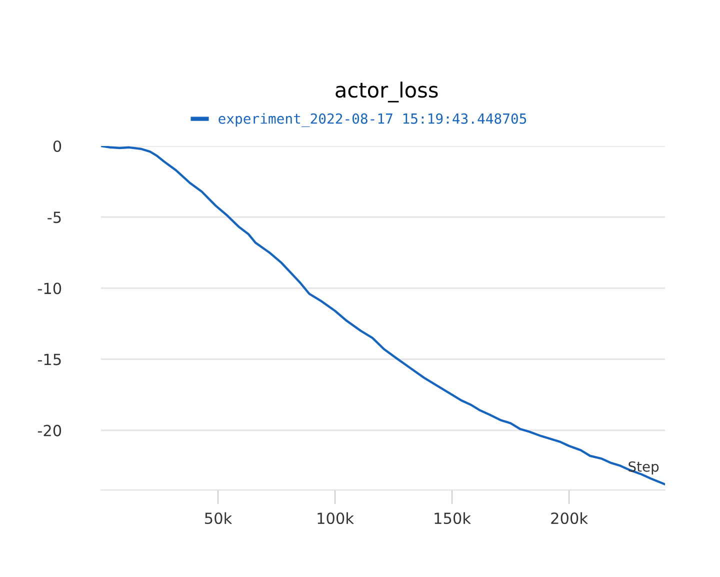 This screenshot has height=577, width=720. Describe the element at coordinates (569, 518) in the screenshot. I see `x-tick-label: 200k` at that location.